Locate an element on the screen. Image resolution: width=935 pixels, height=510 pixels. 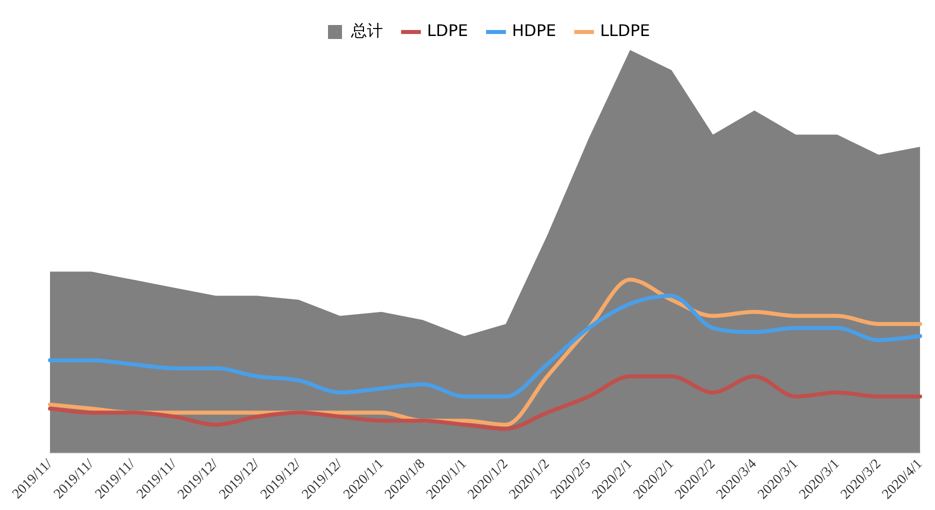
legend-label: HDPE is located at coordinates (534, 30).